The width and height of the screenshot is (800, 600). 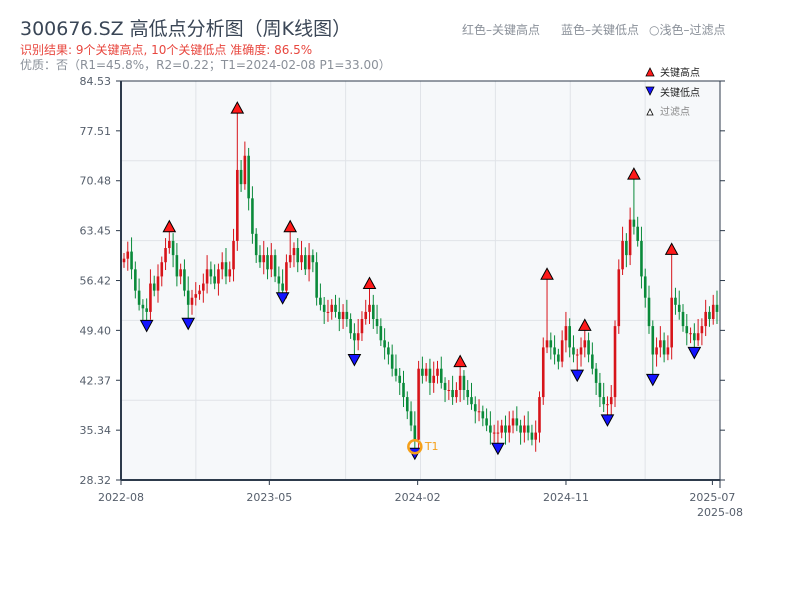 I want to click on legend-red-note: 红色–关键高点, so click(x=501, y=30).